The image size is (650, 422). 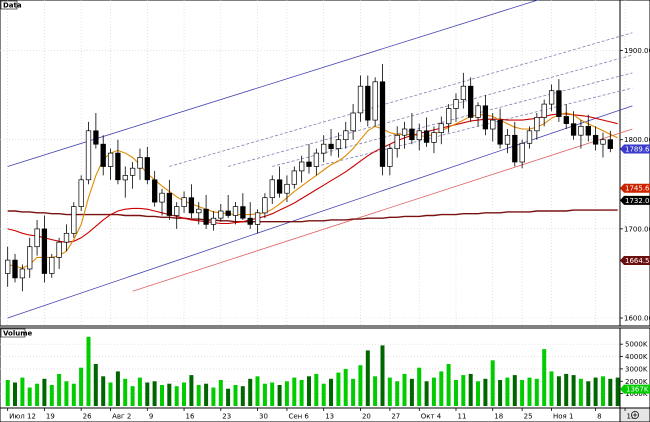 I want to click on axis-corner-icon, so click(x=635, y=415).